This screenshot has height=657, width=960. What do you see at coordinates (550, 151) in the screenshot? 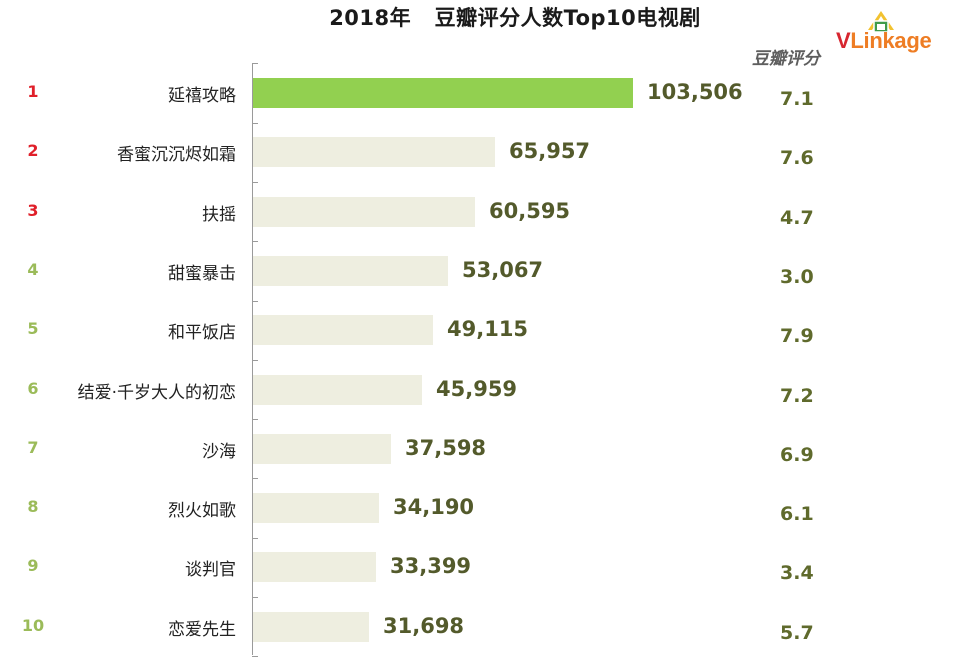
I see `value-label: 65,957` at bounding box center [550, 151].